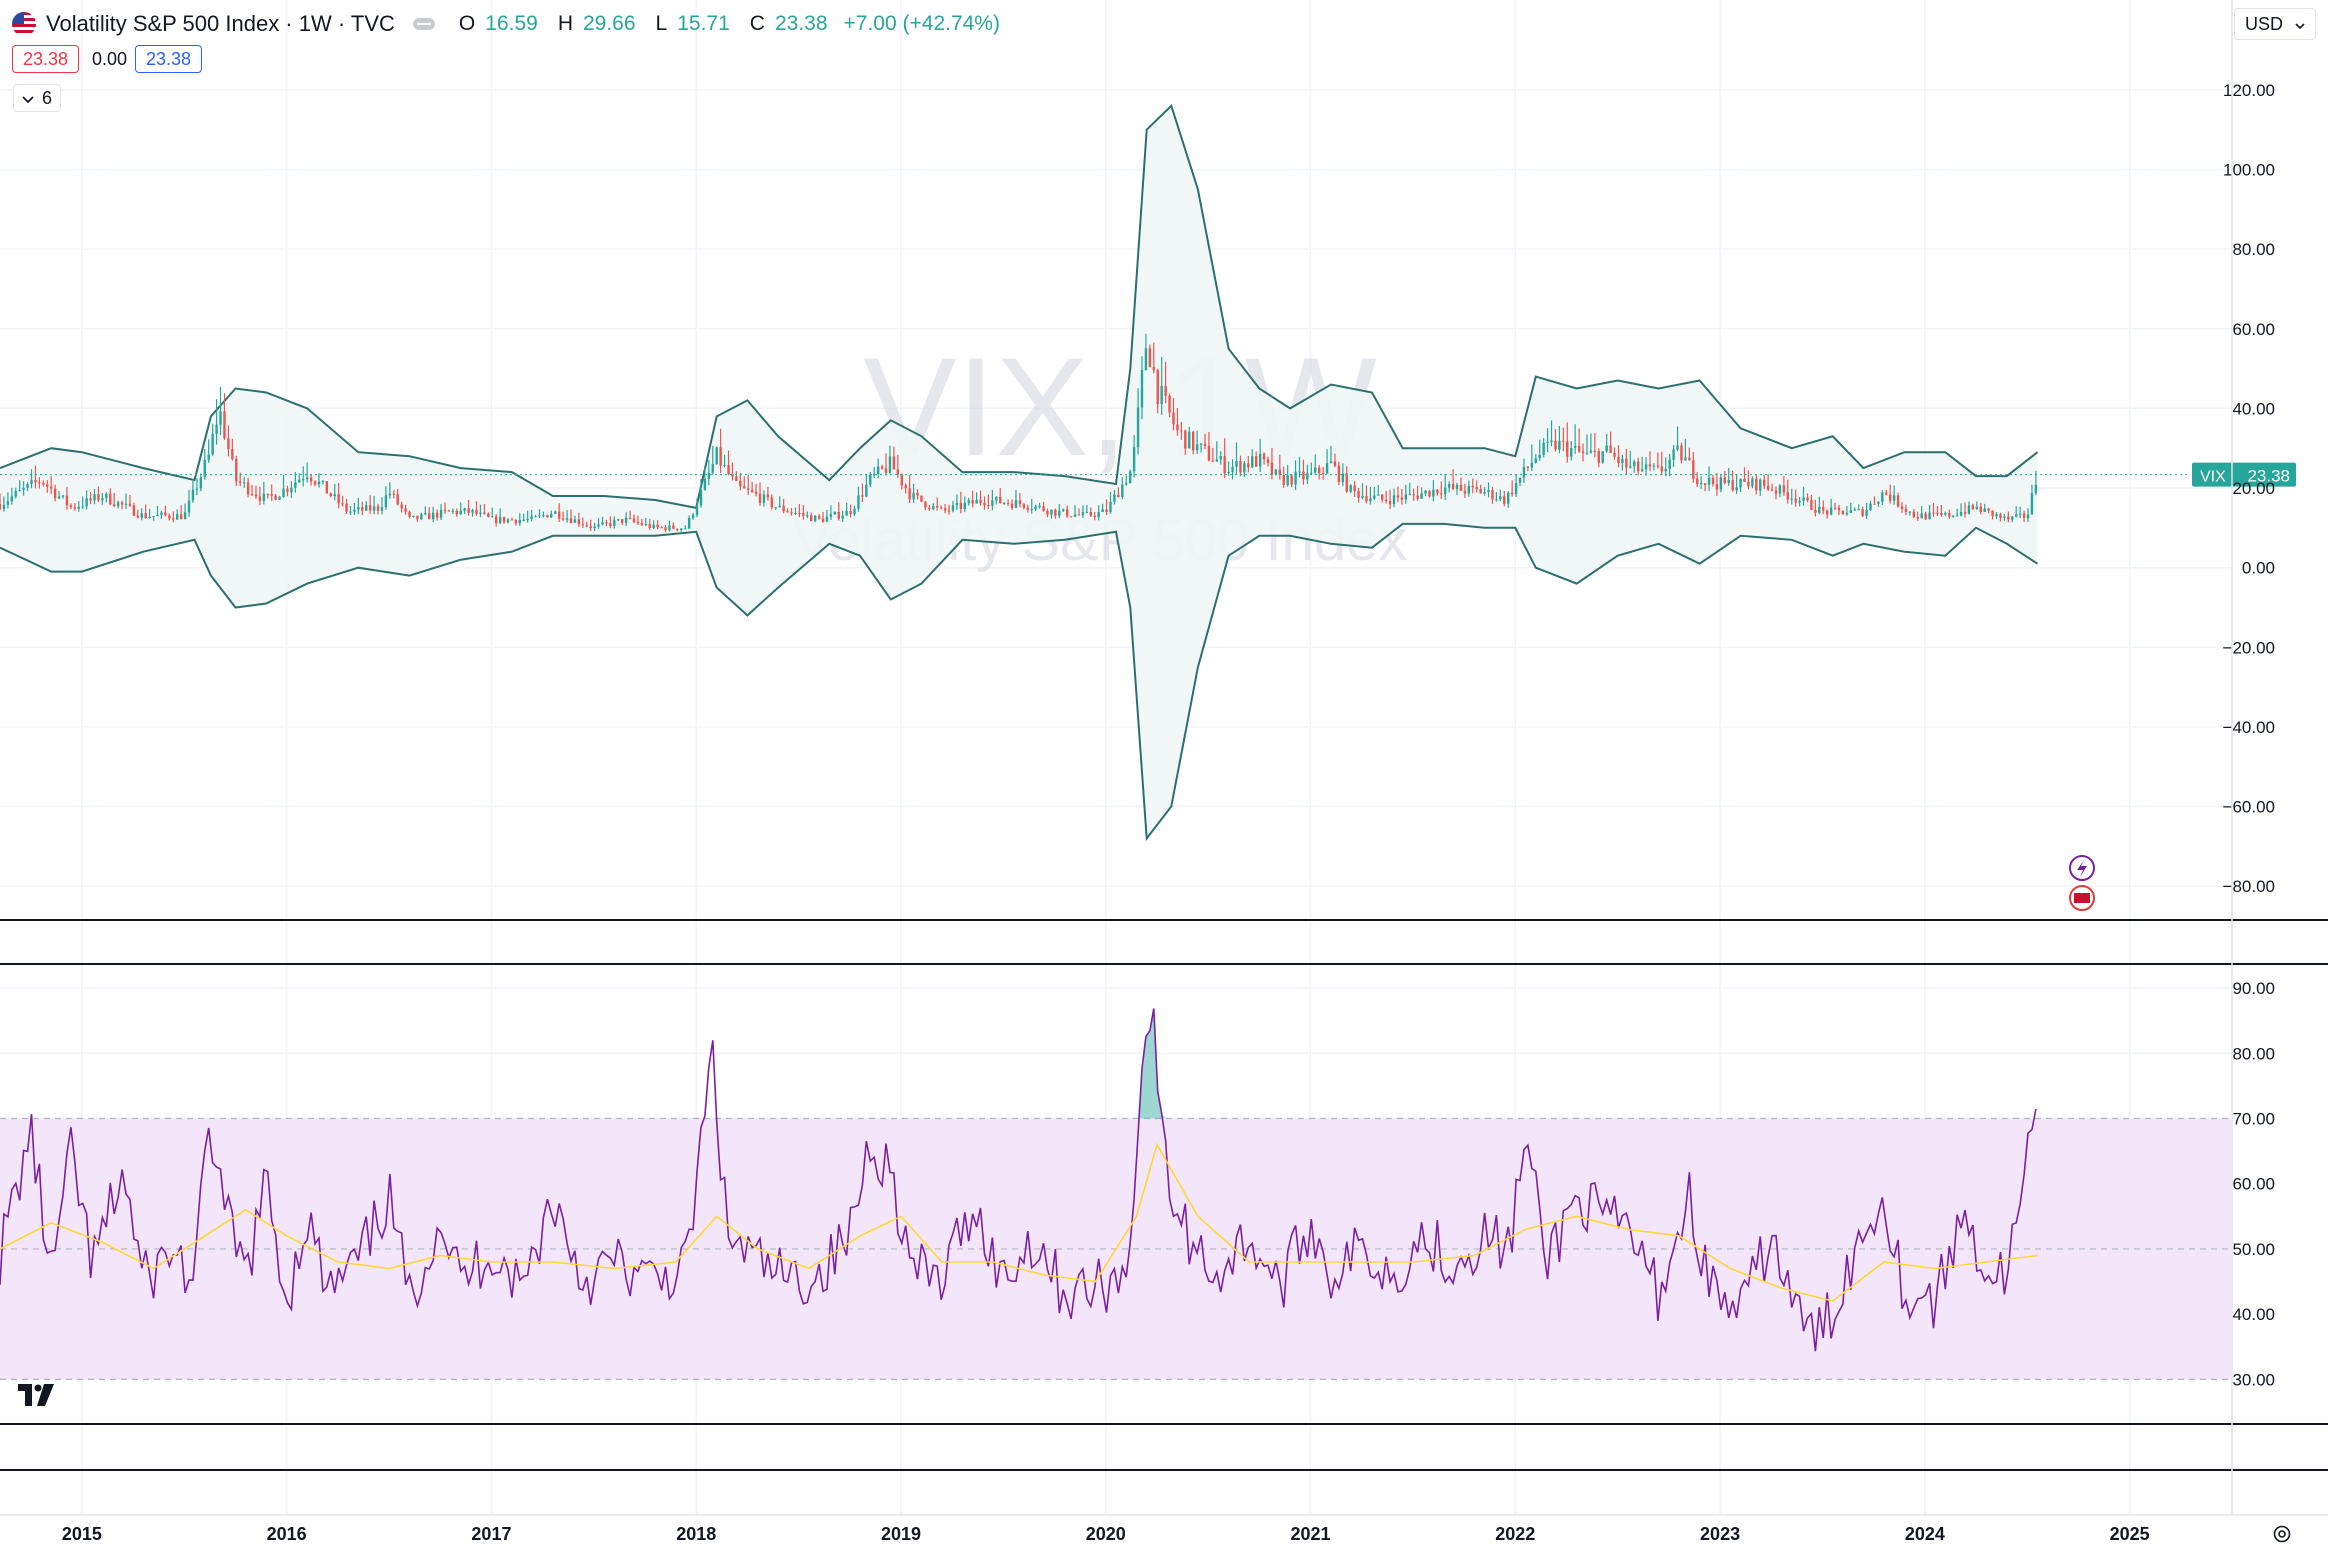 This screenshot has height=1558, width=2328. Describe the element at coordinates (2253, 1379) in the screenshot. I see `rsi-axis-tick: 30.00` at that location.